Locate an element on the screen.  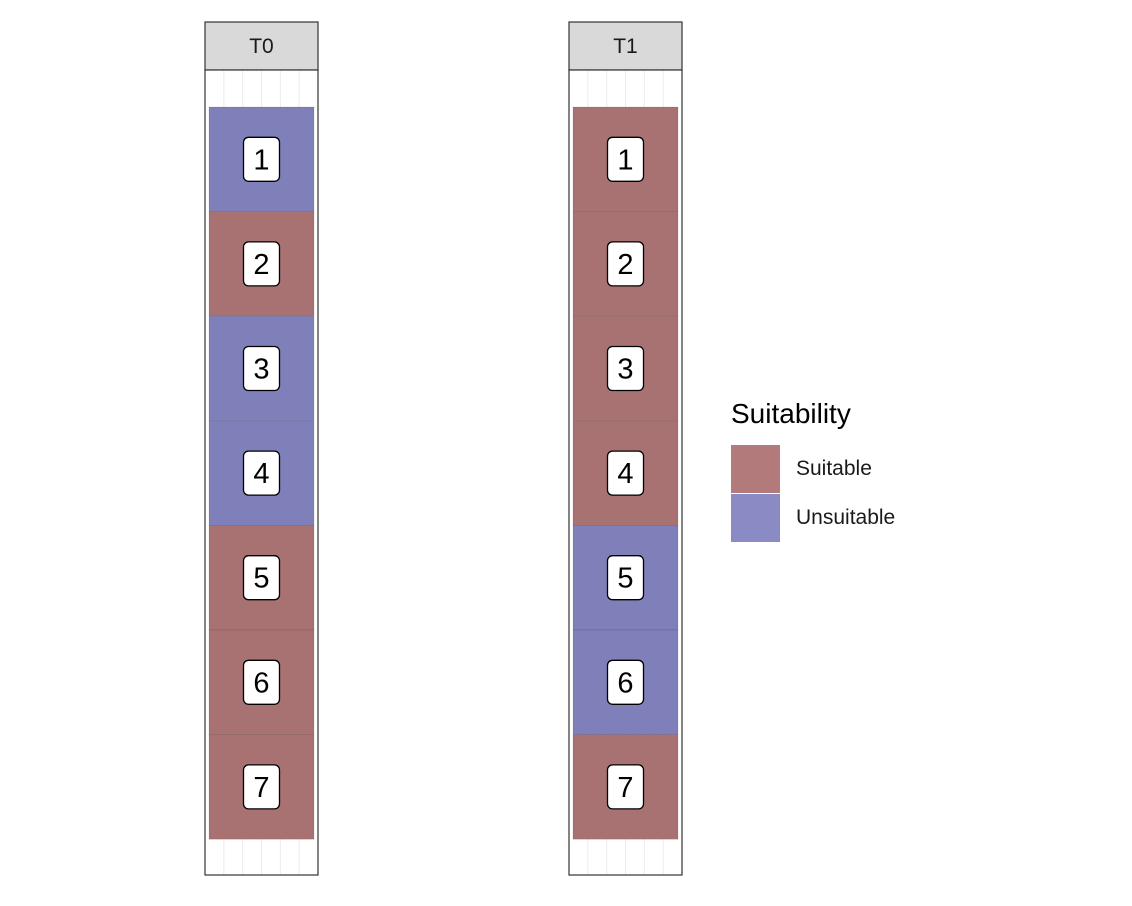
tile-label-t0-4: 4 is located at coordinates (261, 474).